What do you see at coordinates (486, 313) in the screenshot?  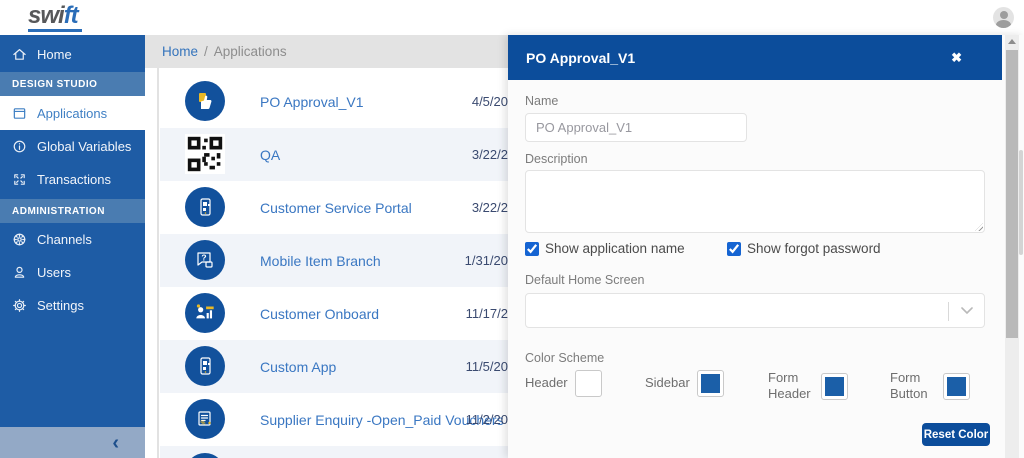 I see `application-date: 11/17/2` at bounding box center [486, 313].